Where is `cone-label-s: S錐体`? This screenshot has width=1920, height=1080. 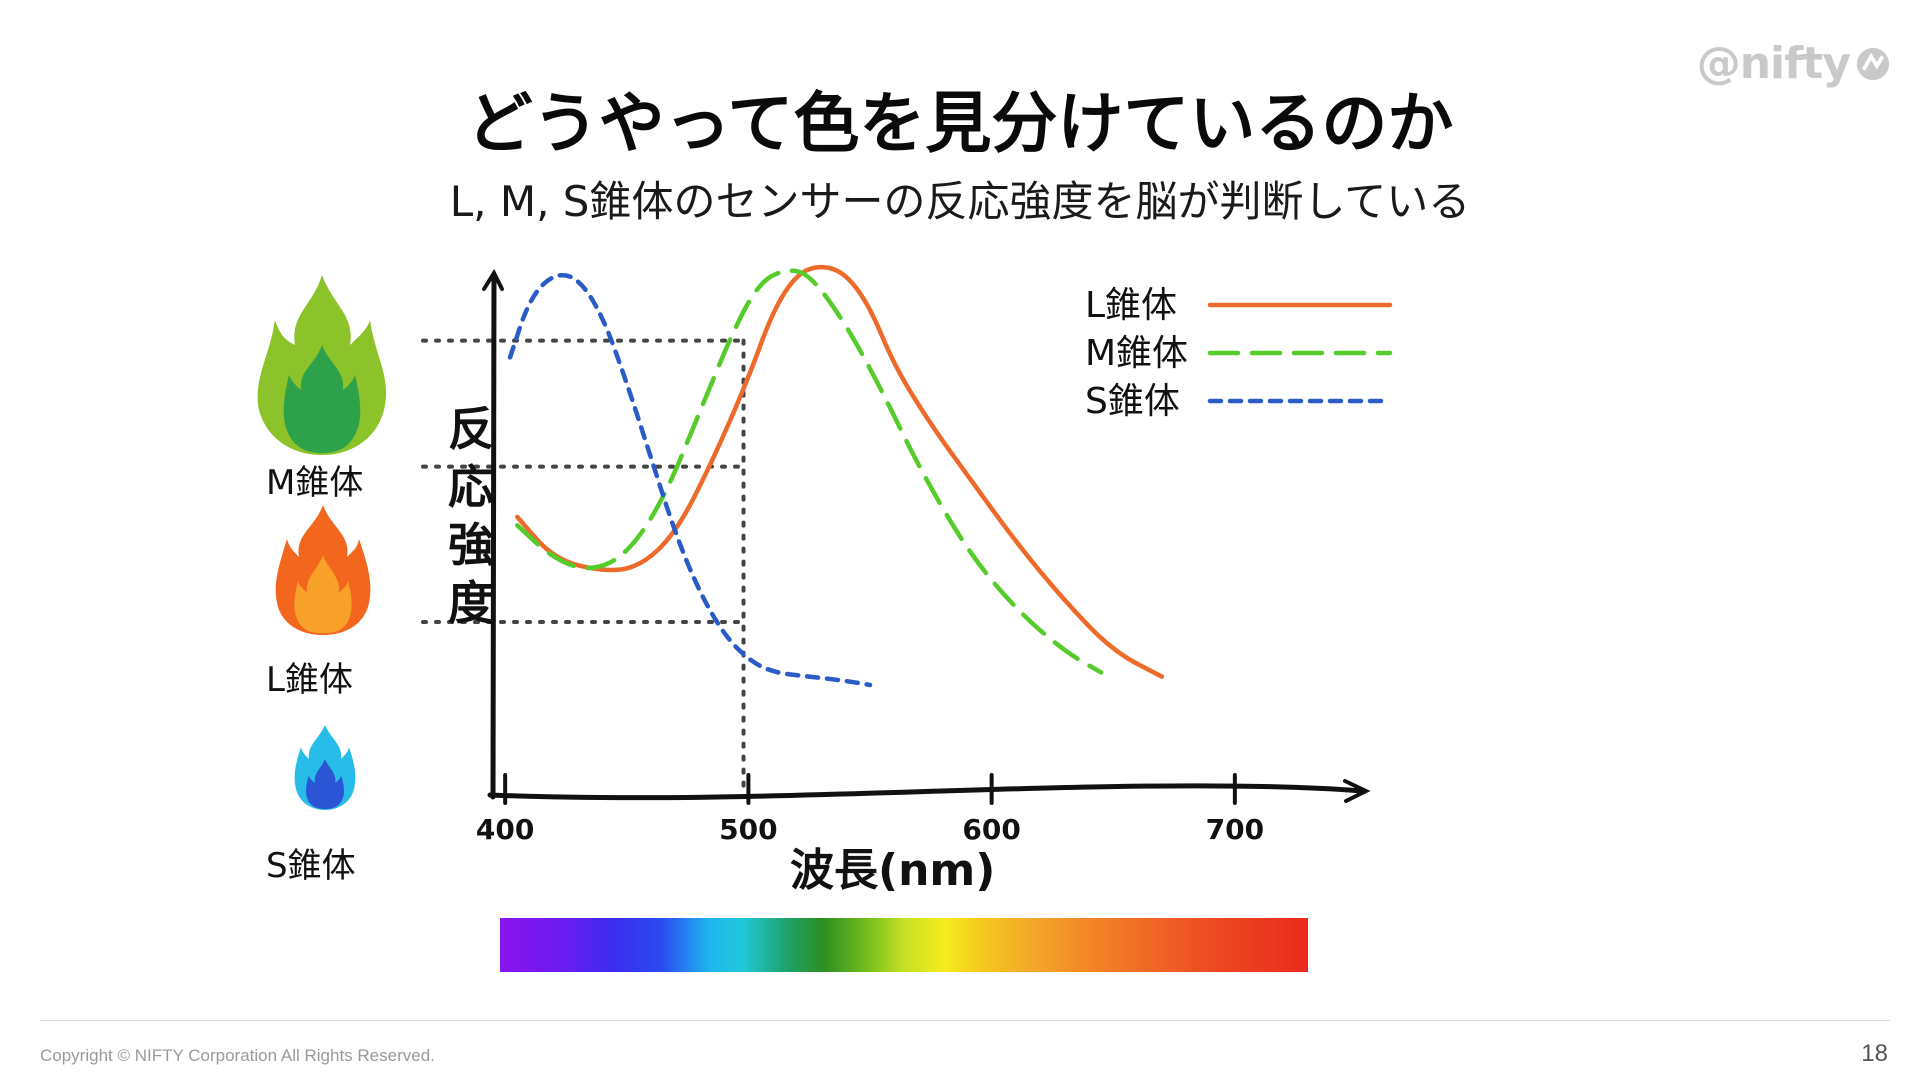
cone-label-s: S錐体 is located at coordinates (311, 866).